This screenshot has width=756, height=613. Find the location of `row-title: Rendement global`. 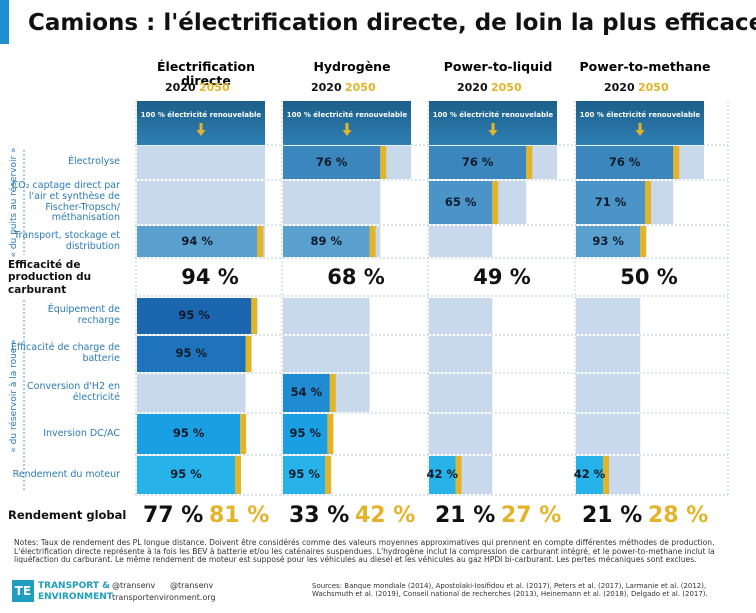

row-title: Rendement global is located at coordinates (67, 515).